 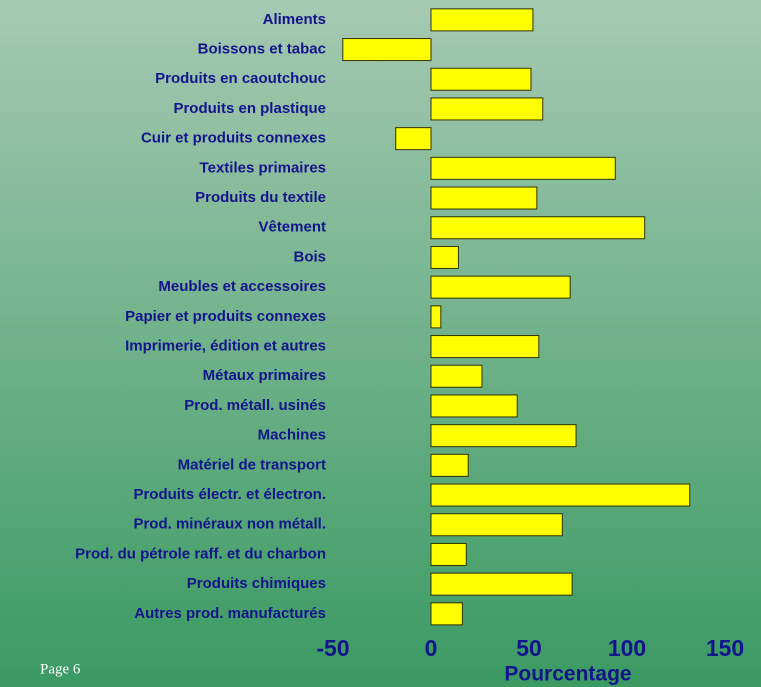 I want to click on y-tick-label: Produits en plastique, so click(x=249, y=108).